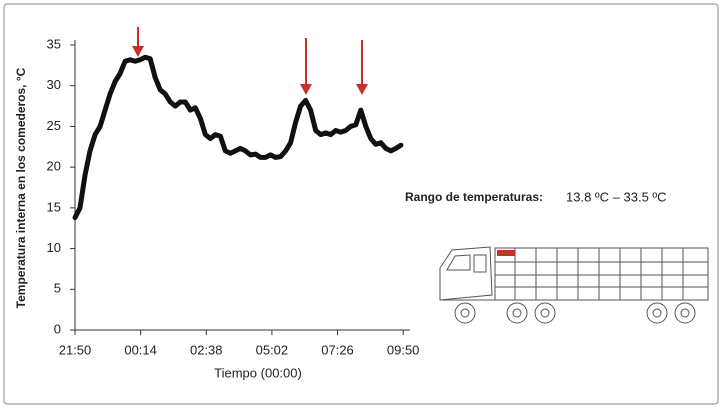 The image size is (722, 409). I want to click on annotation-label: Rango de temperaturas:, so click(474, 197).